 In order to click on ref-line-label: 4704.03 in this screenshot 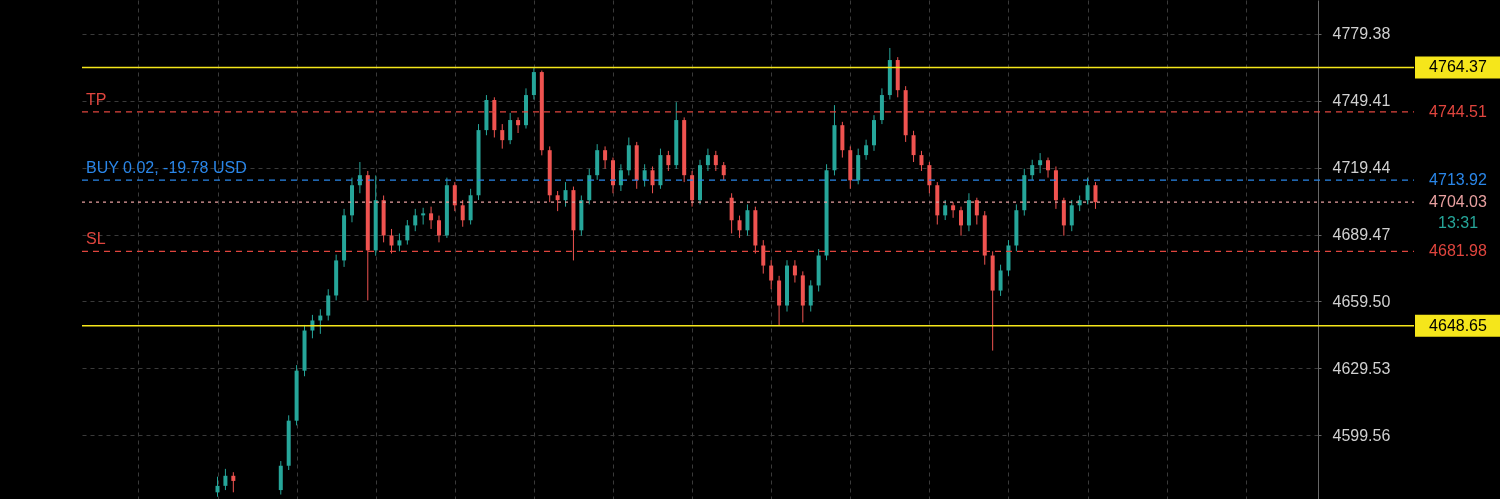, I will do `click(1458, 202)`.